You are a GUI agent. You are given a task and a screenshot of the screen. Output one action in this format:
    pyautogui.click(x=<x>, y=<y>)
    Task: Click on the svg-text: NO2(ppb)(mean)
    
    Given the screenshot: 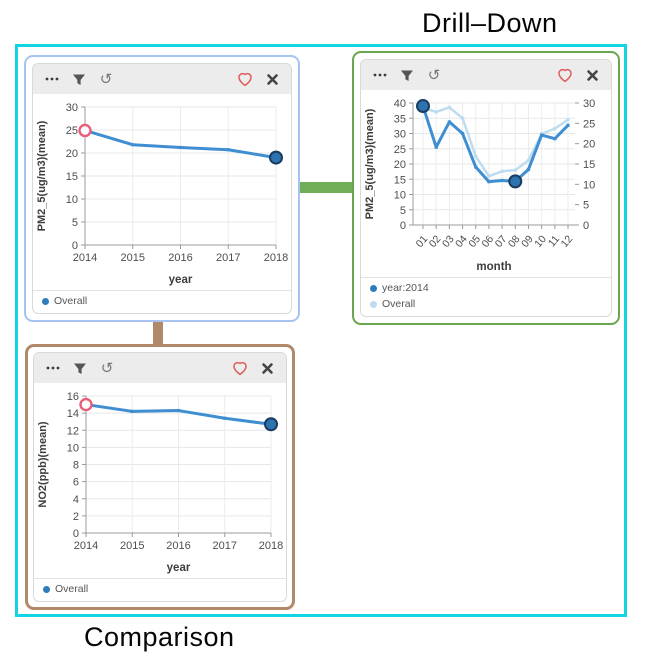 What is the action you would take?
    pyautogui.click(x=43, y=464)
    